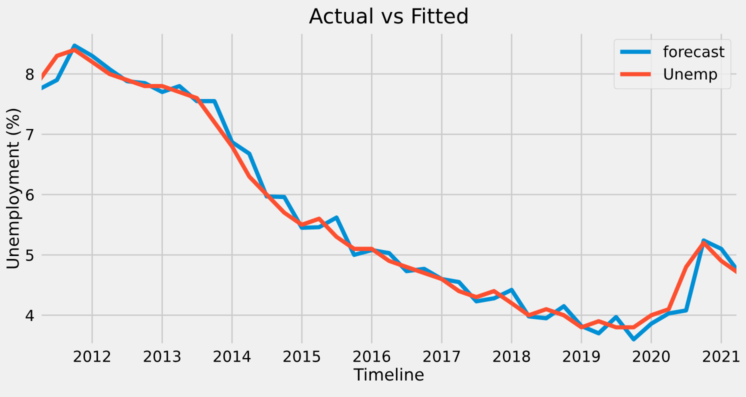 The height and width of the screenshot is (397, 746). What do you see at coordinates (14, 188) in the screenshot?
I see `y-axis-title: Unemployment (%)` at bounding box center [14, 188].